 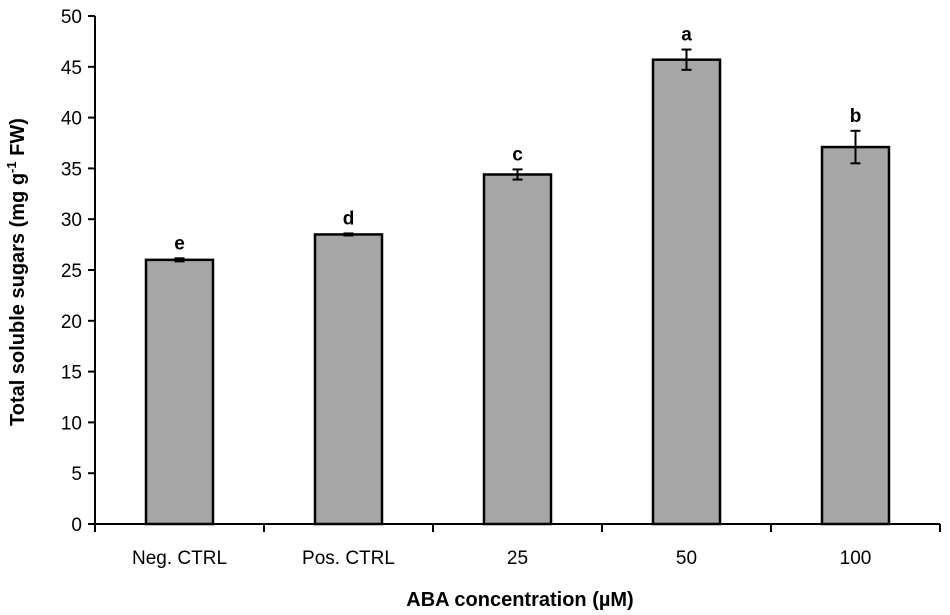 I want to click on y-tick-label: 5, so click(x=76, y=474).